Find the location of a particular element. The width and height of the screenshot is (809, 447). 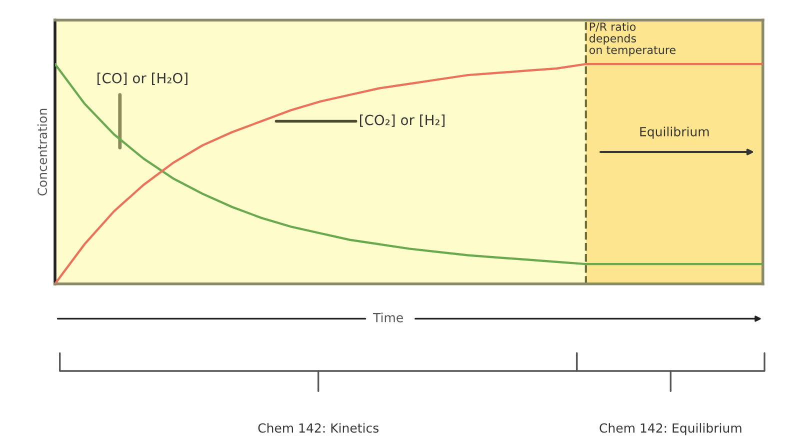

text: P/R ratio depends on temperature is located at coordinates (632, 39).